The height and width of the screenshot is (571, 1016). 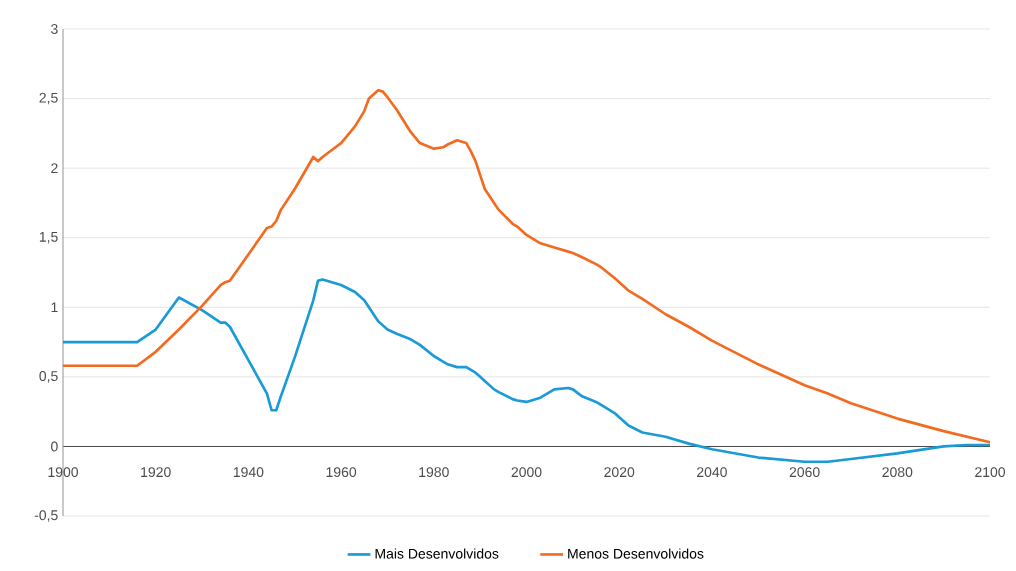 What do you see at coordinates (990, 472) in the screenshot?
I see `x-tick-label: 2100` at bounding box center [990, 472].